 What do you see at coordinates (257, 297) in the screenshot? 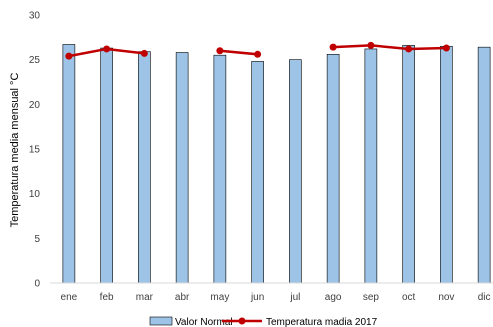
I see `x-tick-label: jun` at bounding box center [257, 297].